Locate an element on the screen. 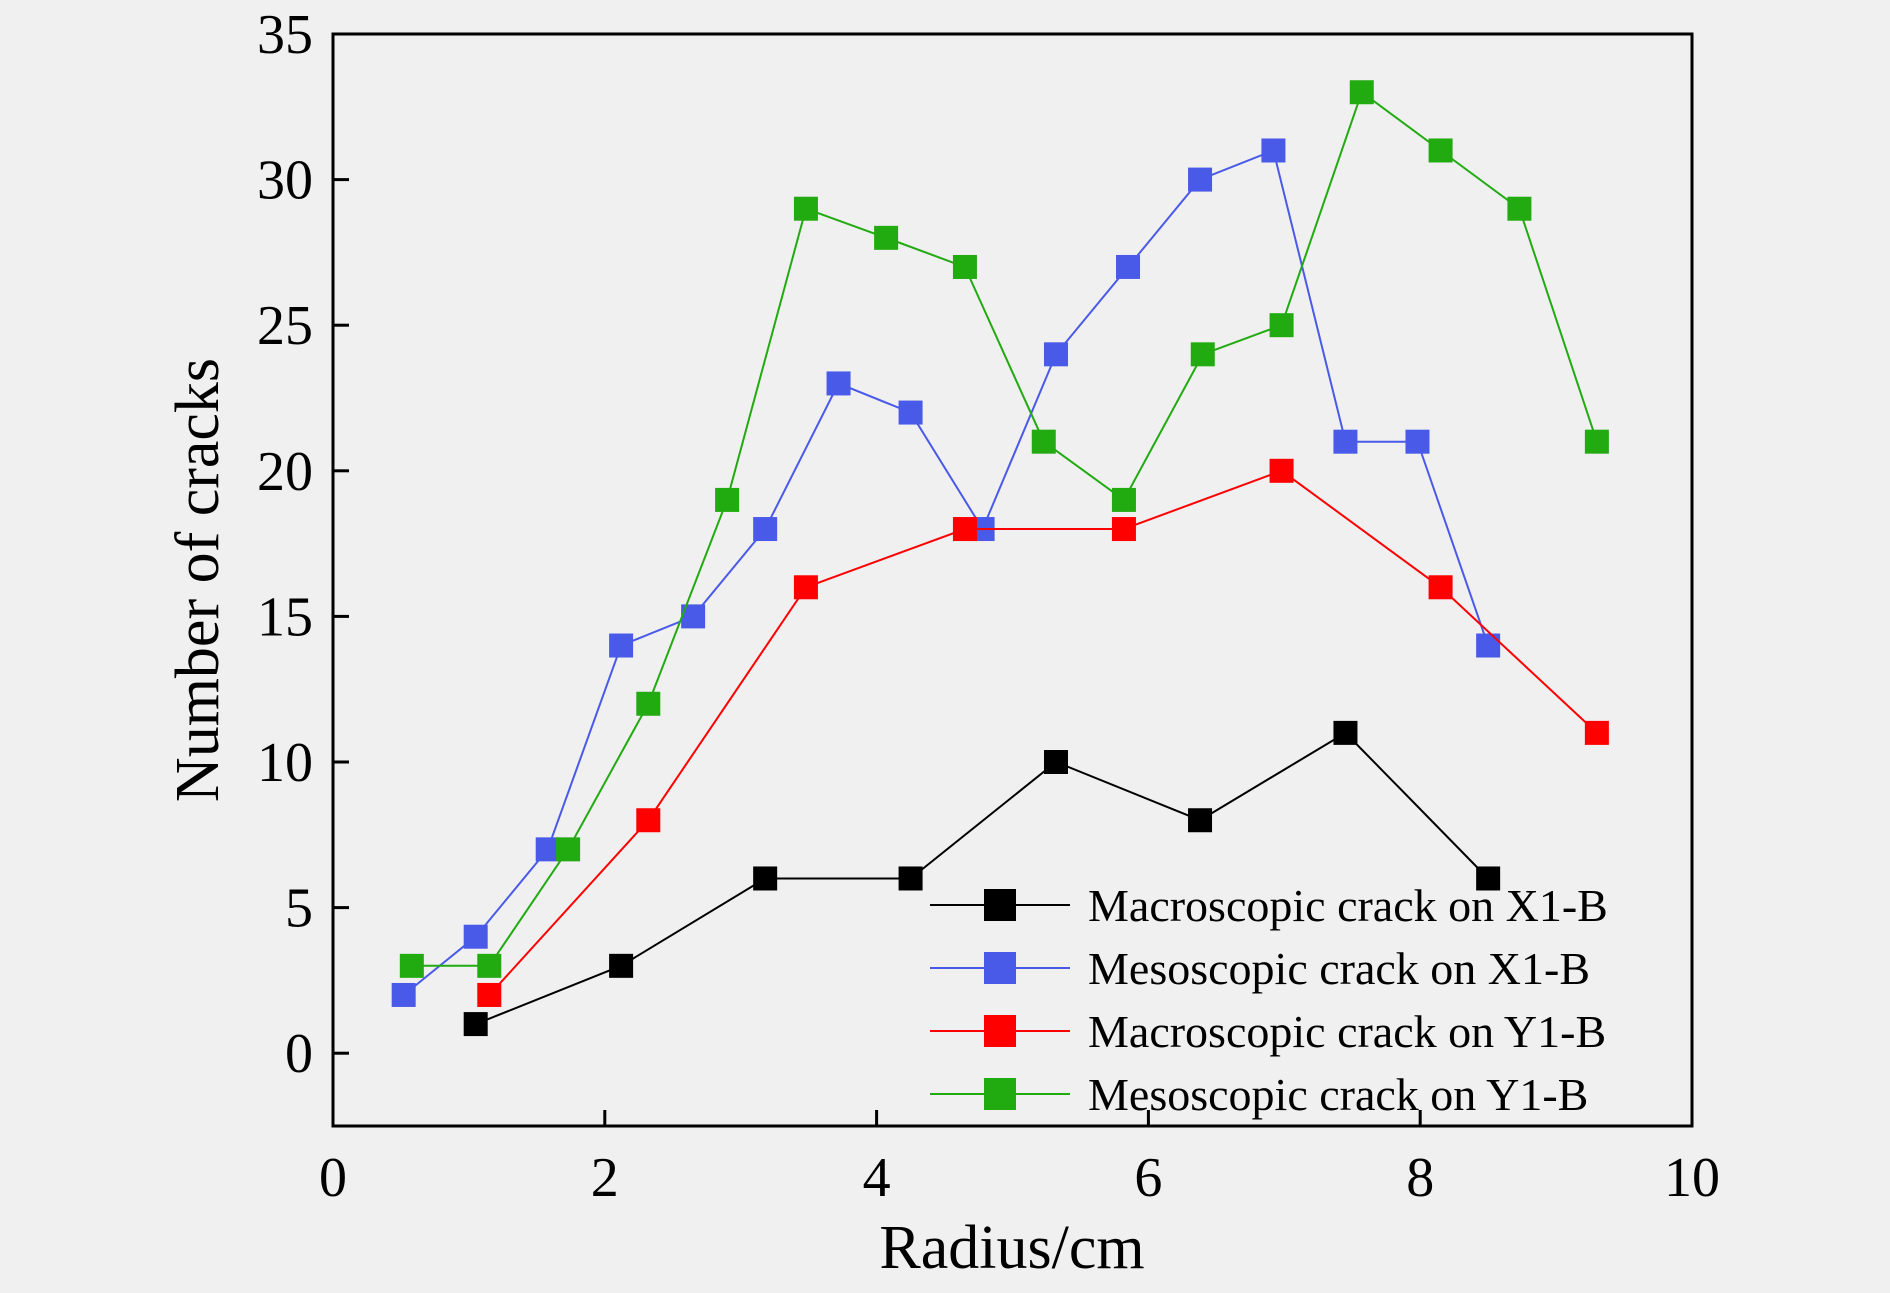 The image size is (1890, 1293). legend-entry: Mesoscopic crack on Y1-B is located at coordinates (1259, 1094).